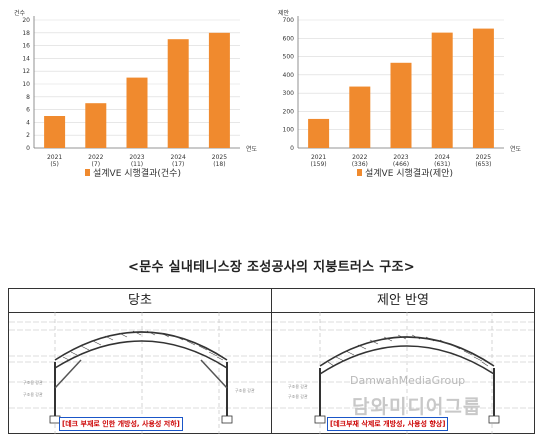  I want to click on y-tick-label: 600, so click(289, 38).